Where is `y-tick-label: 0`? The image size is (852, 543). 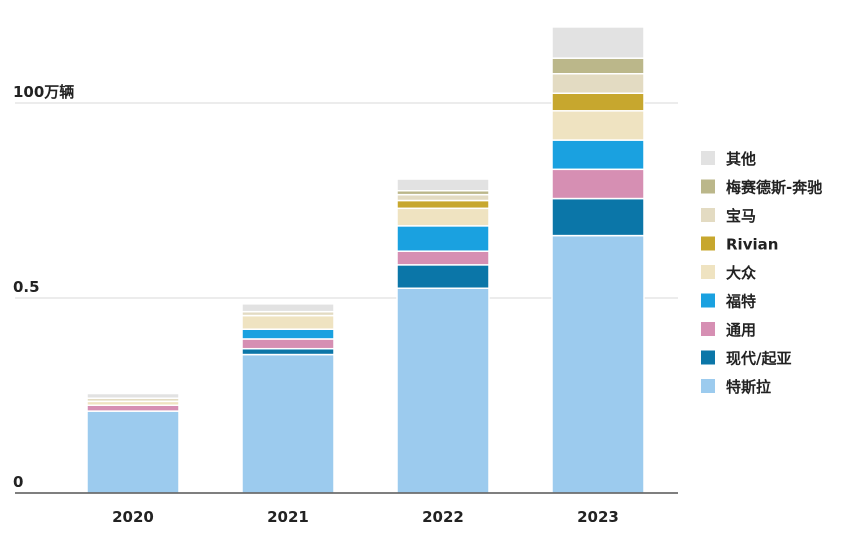 y-tick-label: 0 is located at coordinates (18, 482).